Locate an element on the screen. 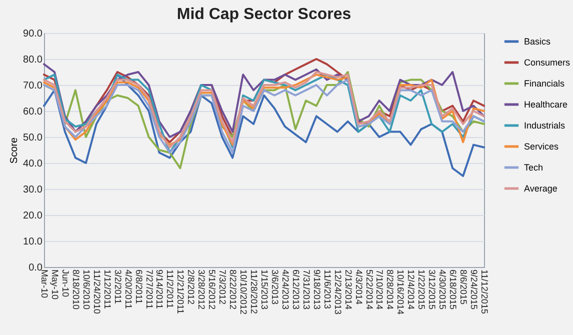 Image resolution: width=573 pixels, height=335 pixels. x-tick-label: 6/18/2015 is located at coordinates (453, 290).